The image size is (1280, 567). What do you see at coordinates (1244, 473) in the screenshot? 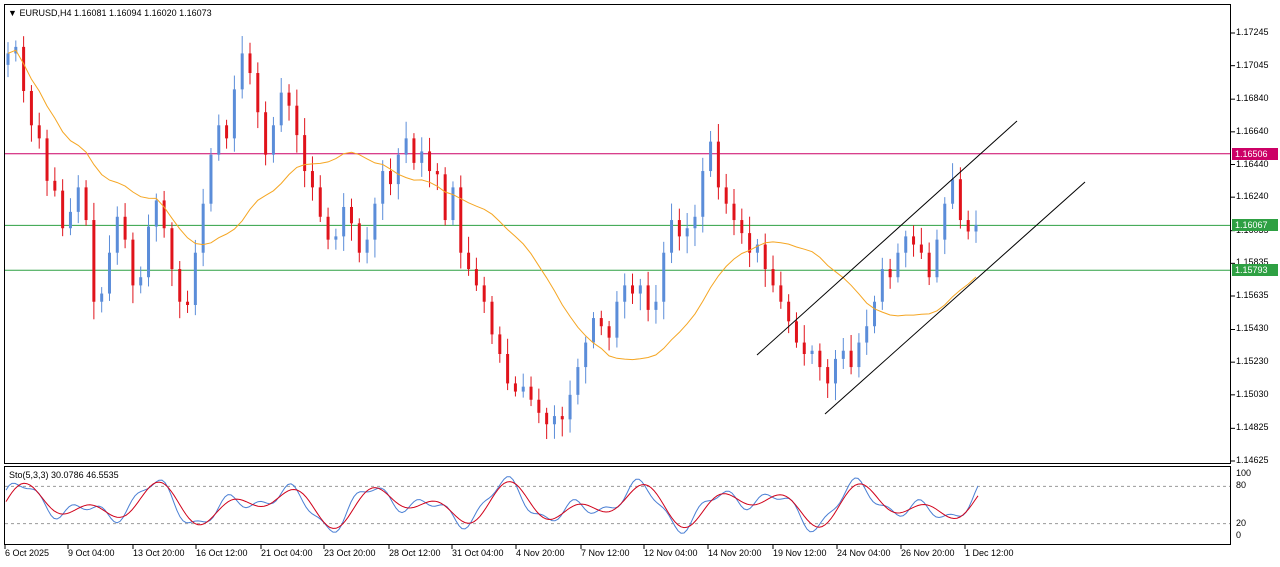
I see `stochastic-level-label: 100` at bounding box center [1244, 473].